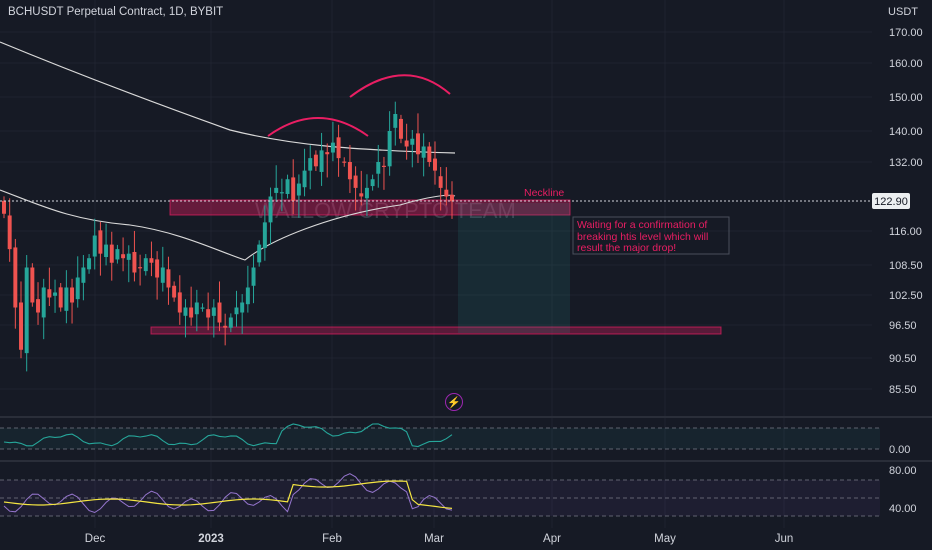  Describe the element at coordinates (906, 132) in the screenshot. I see `price-tick-label: 140.00` at that location.